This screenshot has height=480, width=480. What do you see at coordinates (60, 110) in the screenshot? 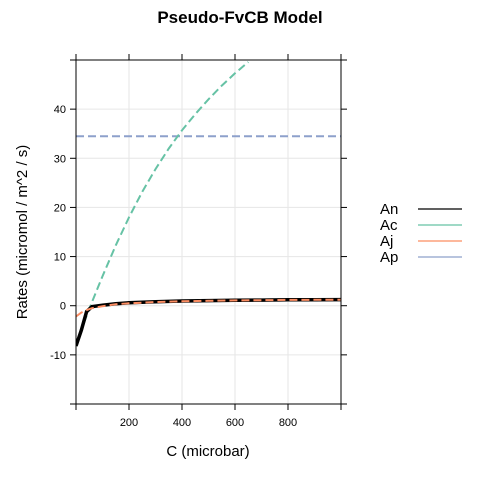
I see `y-tick-label: 40` at bounding box center [60, 110].